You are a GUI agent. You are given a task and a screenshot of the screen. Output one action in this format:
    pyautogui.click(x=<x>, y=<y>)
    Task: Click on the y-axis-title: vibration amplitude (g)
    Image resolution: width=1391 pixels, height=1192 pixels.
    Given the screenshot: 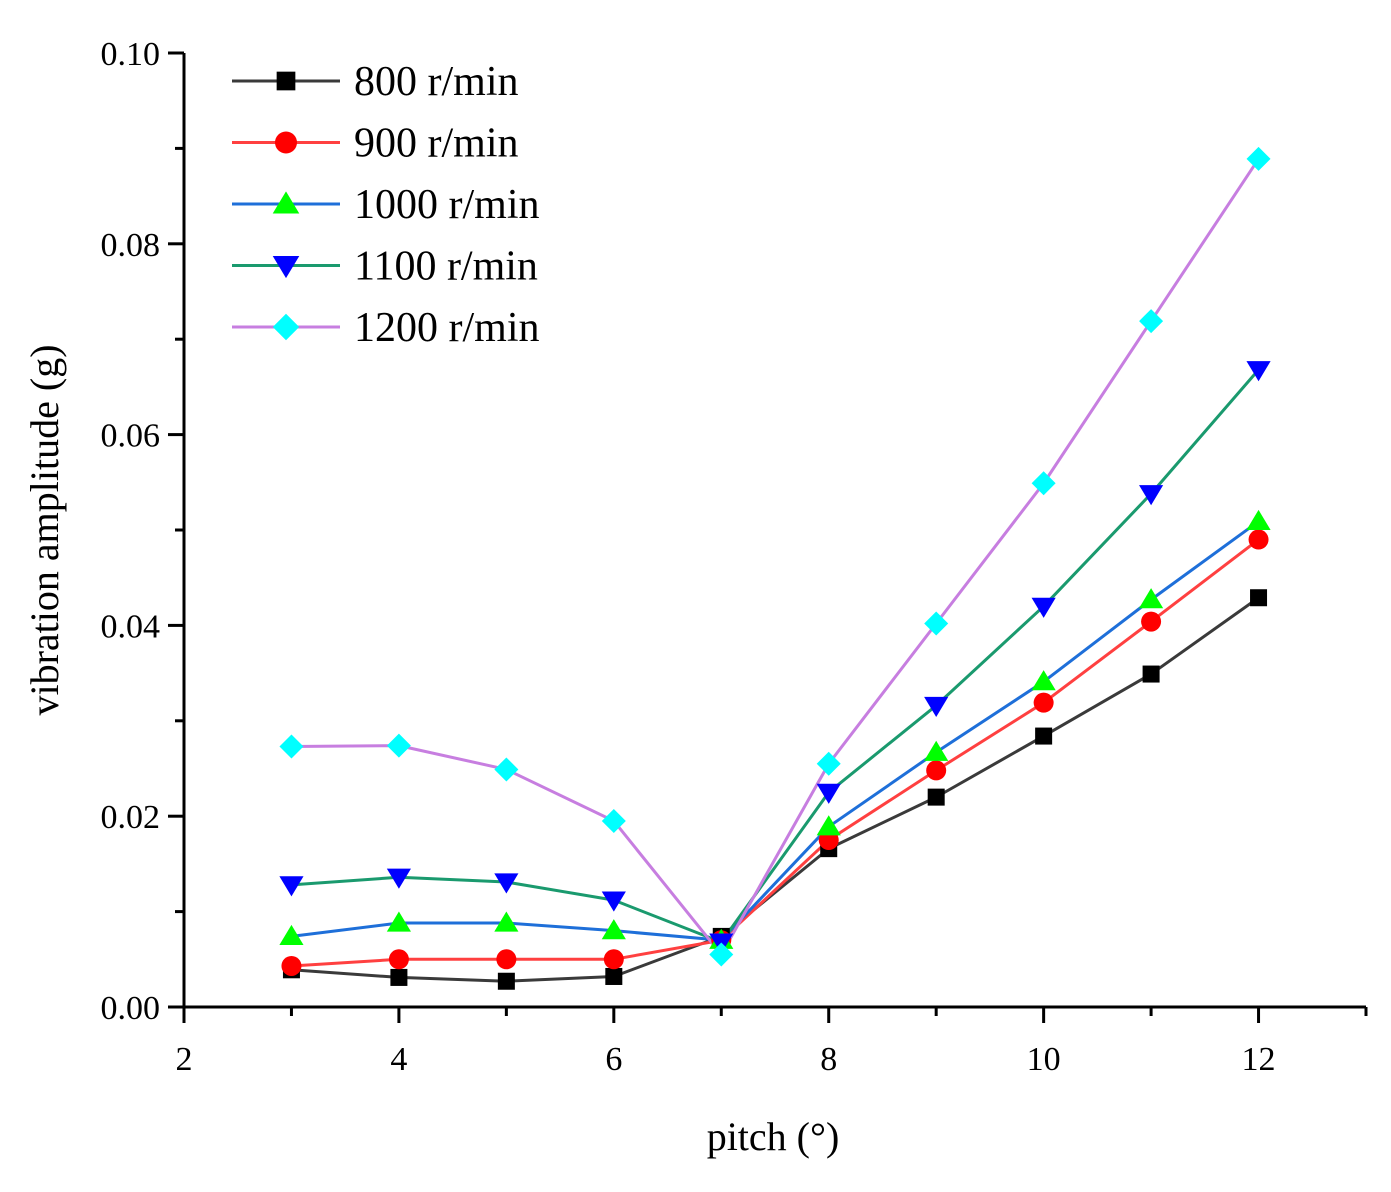 What is the action you would take?
    pyautogui.click(x=44, y=529)
    